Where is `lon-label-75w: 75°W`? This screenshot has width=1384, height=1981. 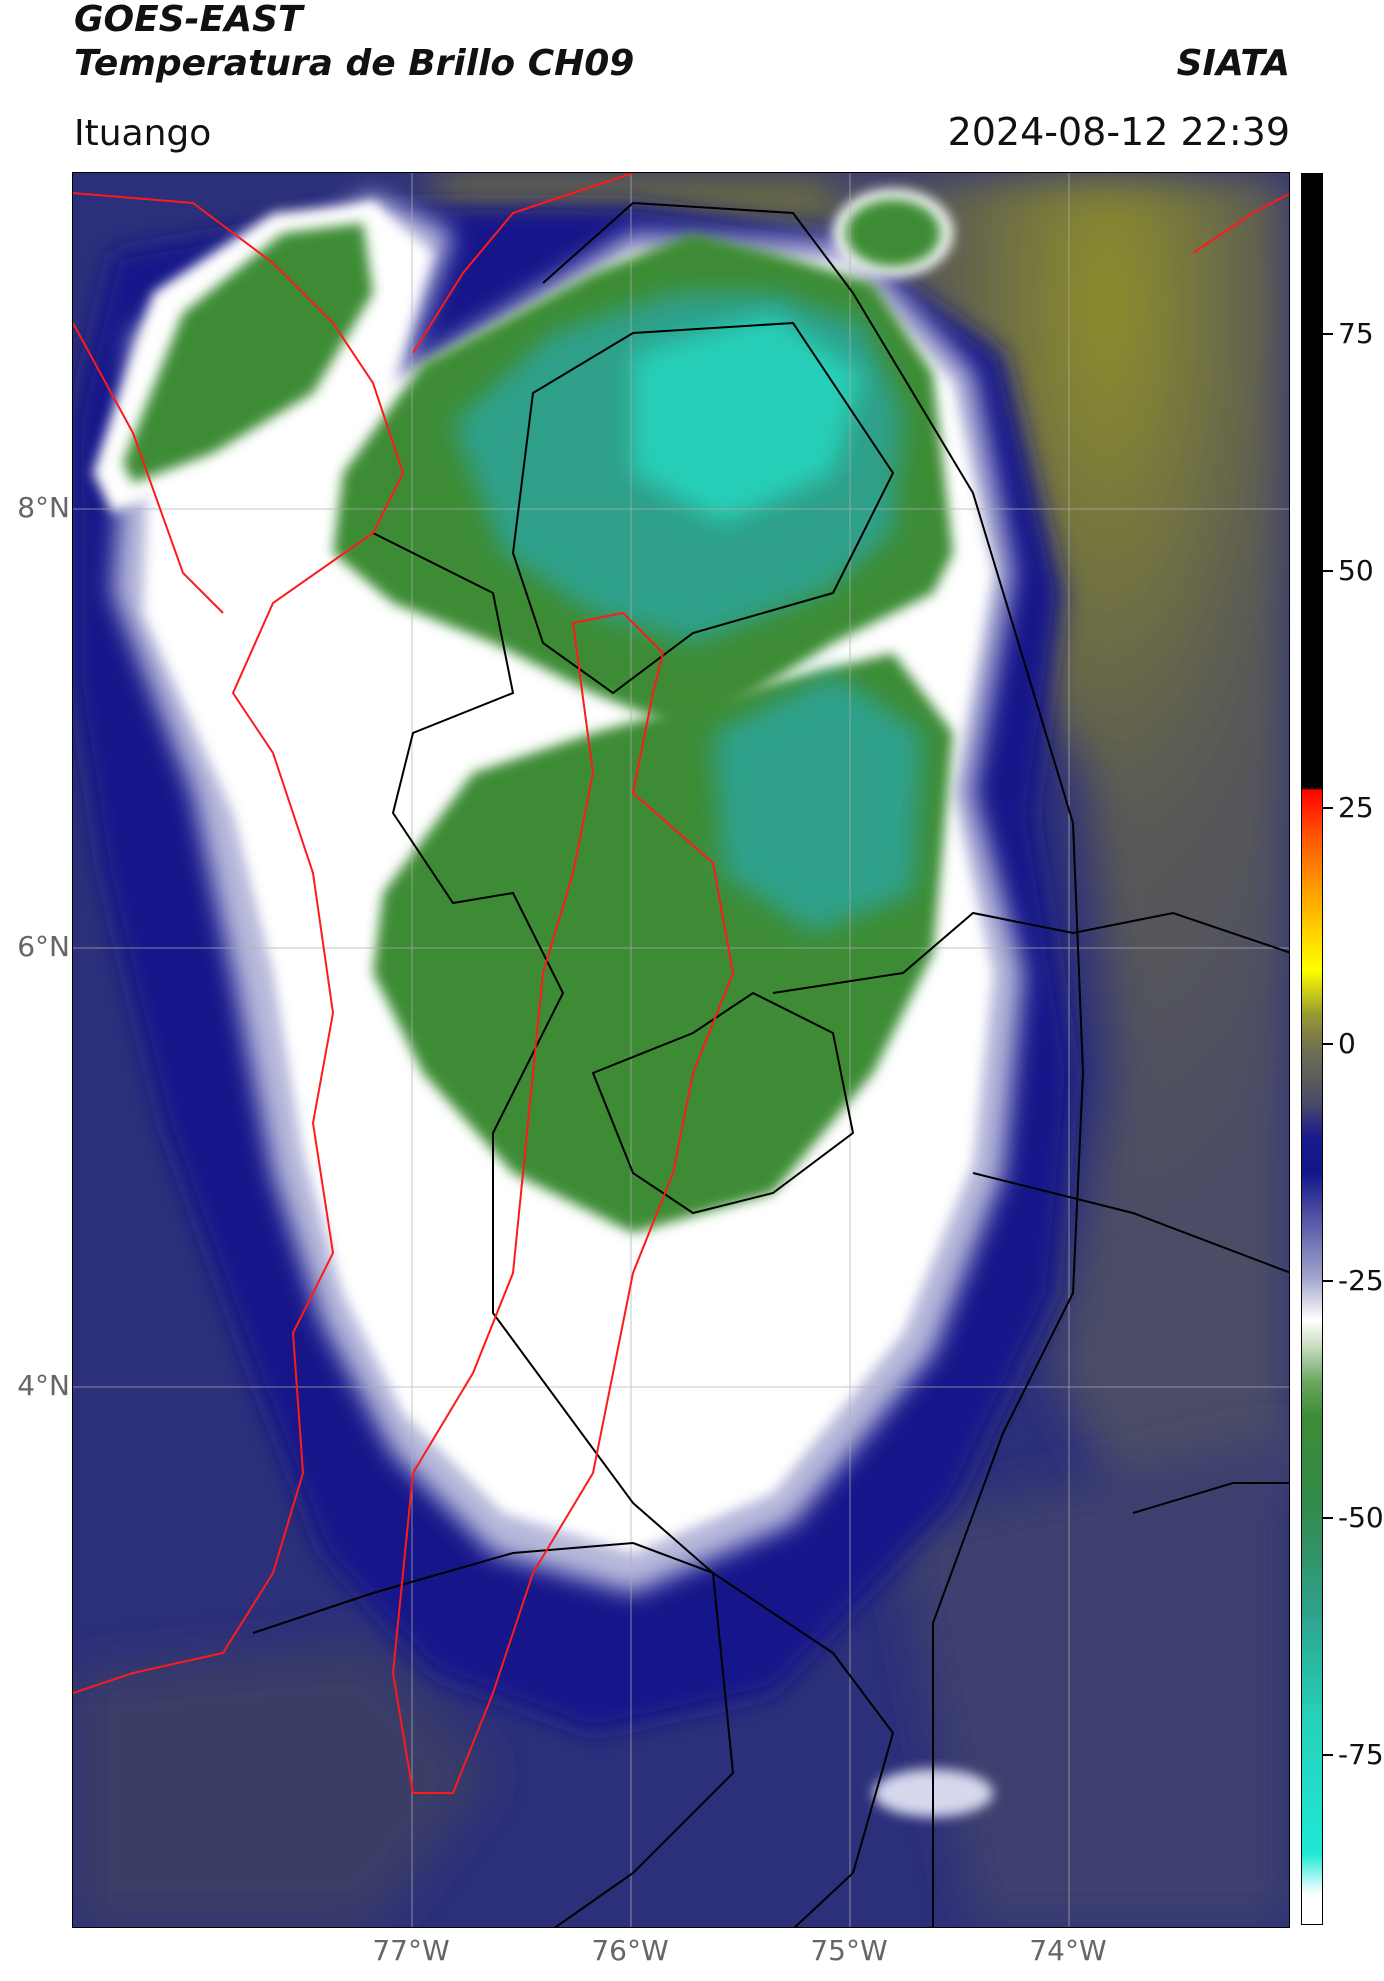
lon-label-75w: 75°W is located at coordinates (849, 1950).